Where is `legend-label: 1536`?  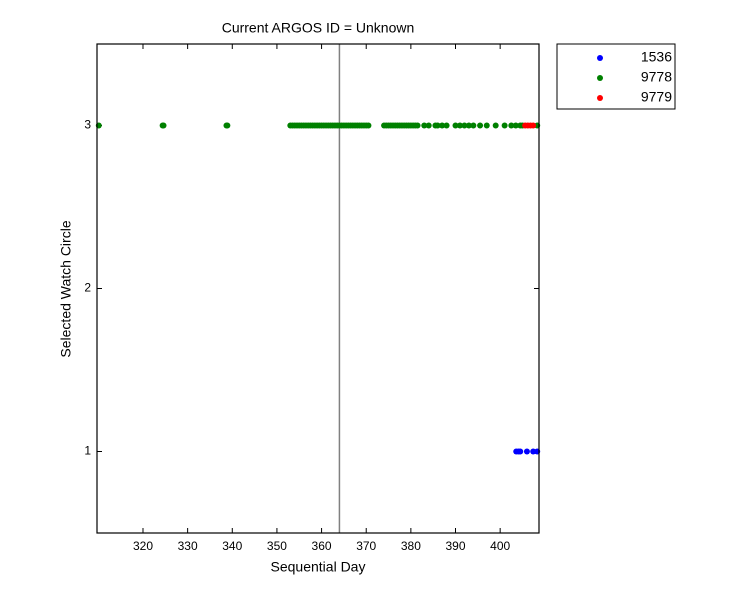 legend-label: 1536 is located at coordinates (656, 57).